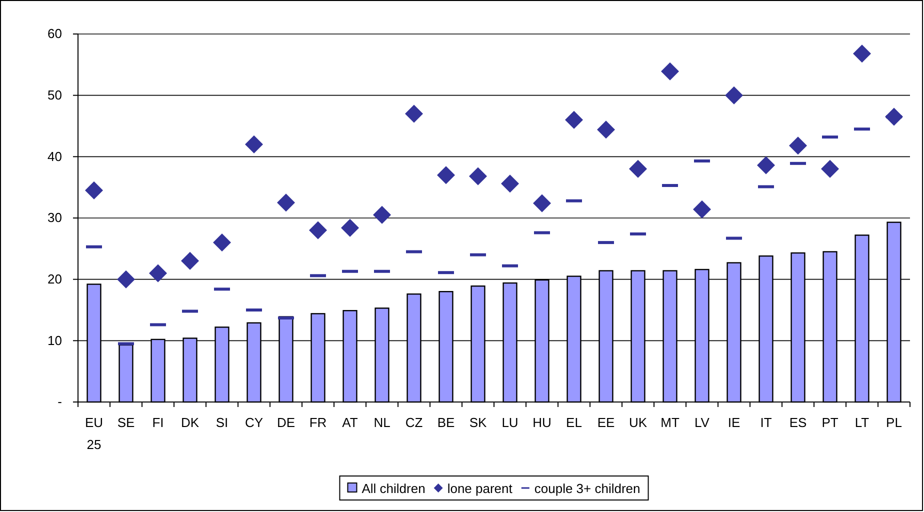 This screenshot has height=512, width=924. What do you see at coordinates (55, 156) in the screenshot?
I see `y-tick-label: 40` at bounding box center [55, 156].